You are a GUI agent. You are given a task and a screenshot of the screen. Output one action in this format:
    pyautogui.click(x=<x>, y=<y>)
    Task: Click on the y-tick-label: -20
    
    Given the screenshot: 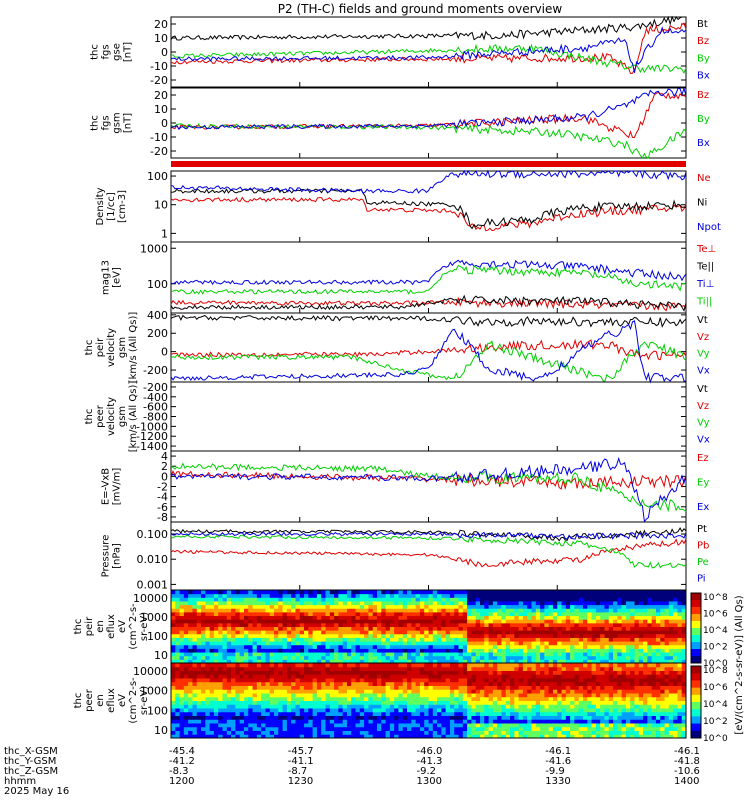 What is the action you would take?
    pyautogui.click(x=159, y=80)
    